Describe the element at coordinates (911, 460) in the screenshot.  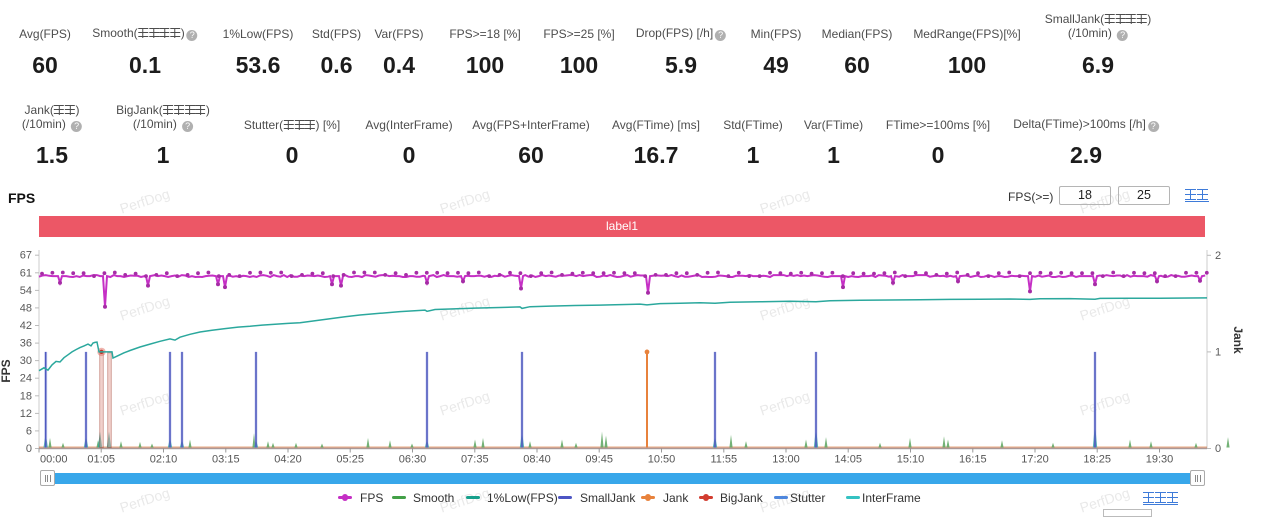
I see `svg-text: 15:10` at that location.